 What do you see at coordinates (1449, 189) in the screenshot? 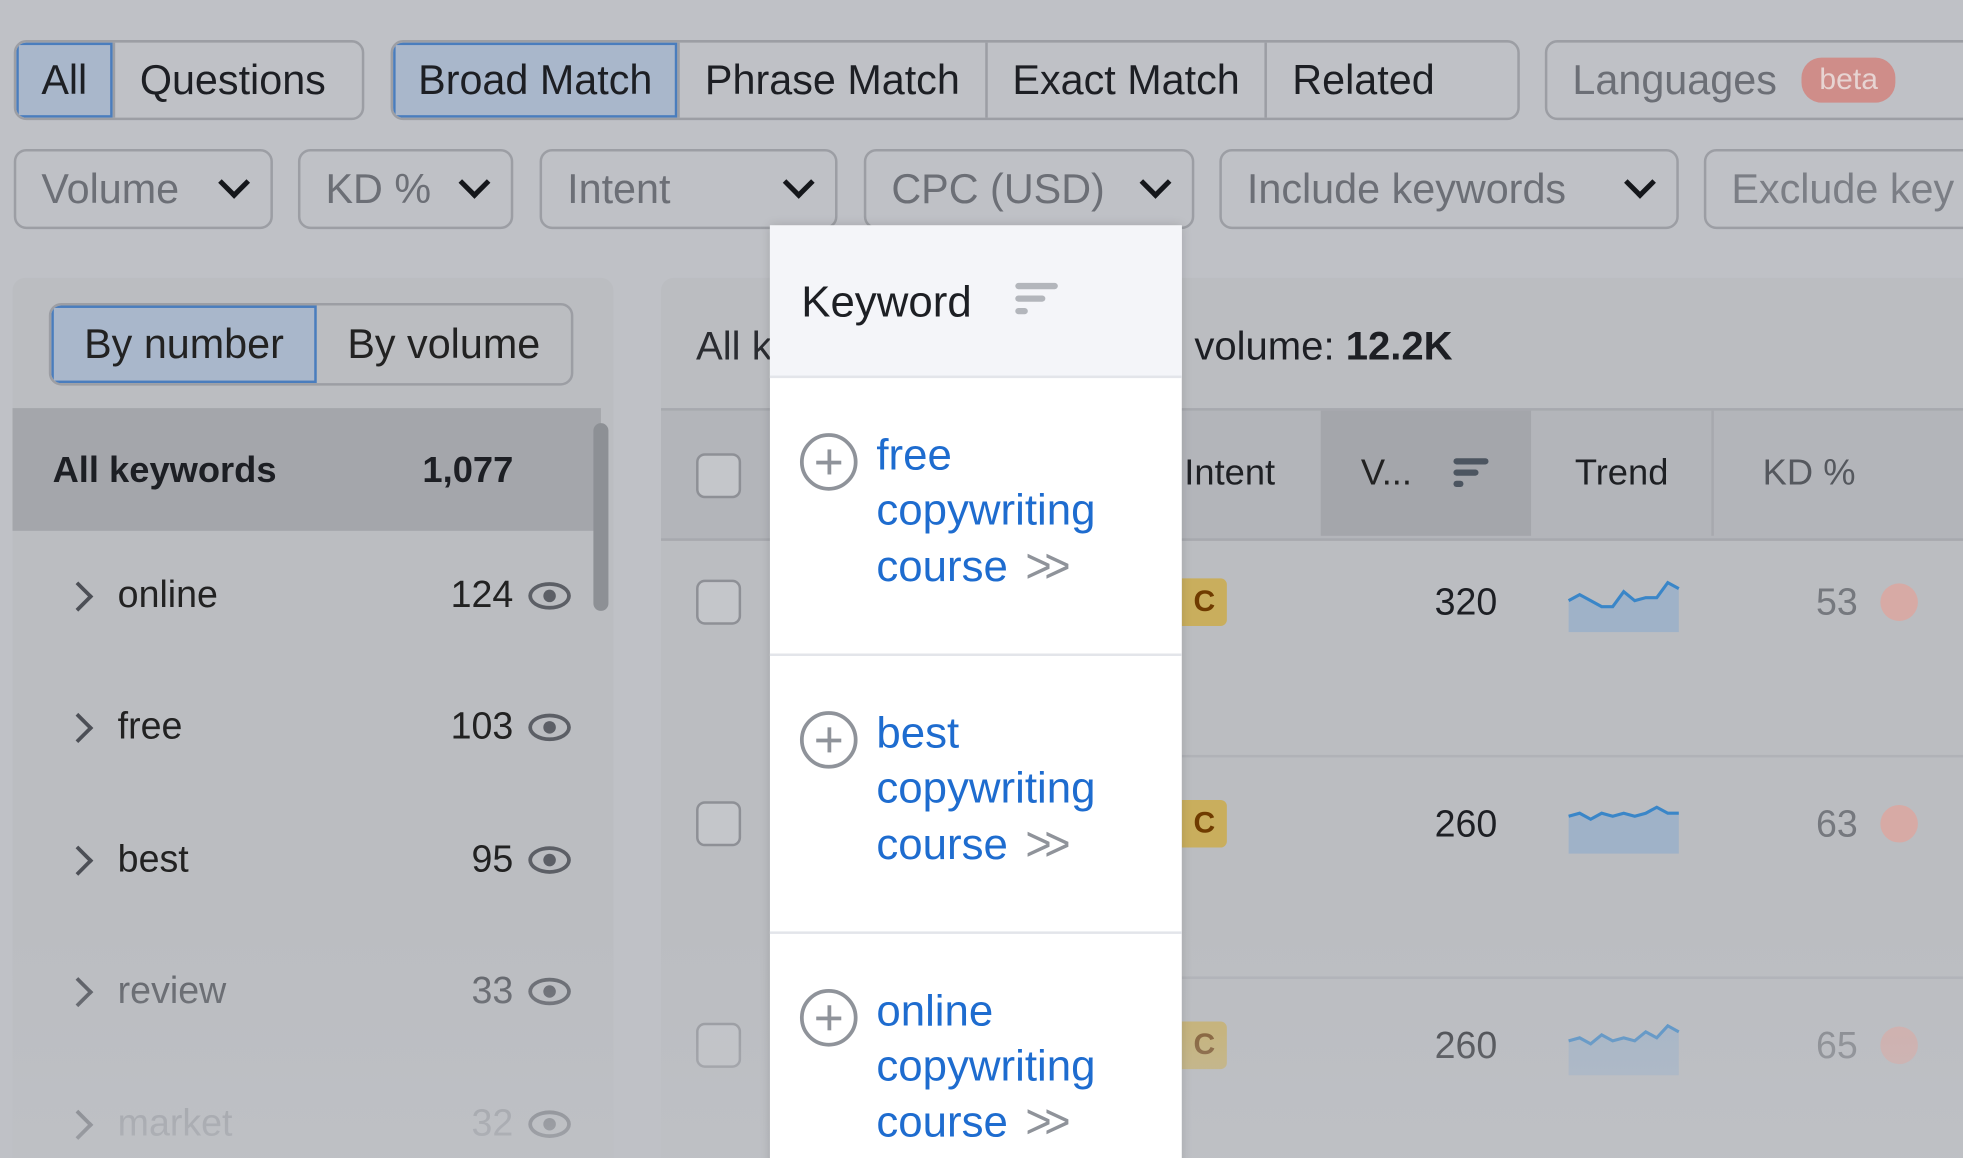
I see `include-keywords-filter: Include keywords` at bounding box center [1449, 189].